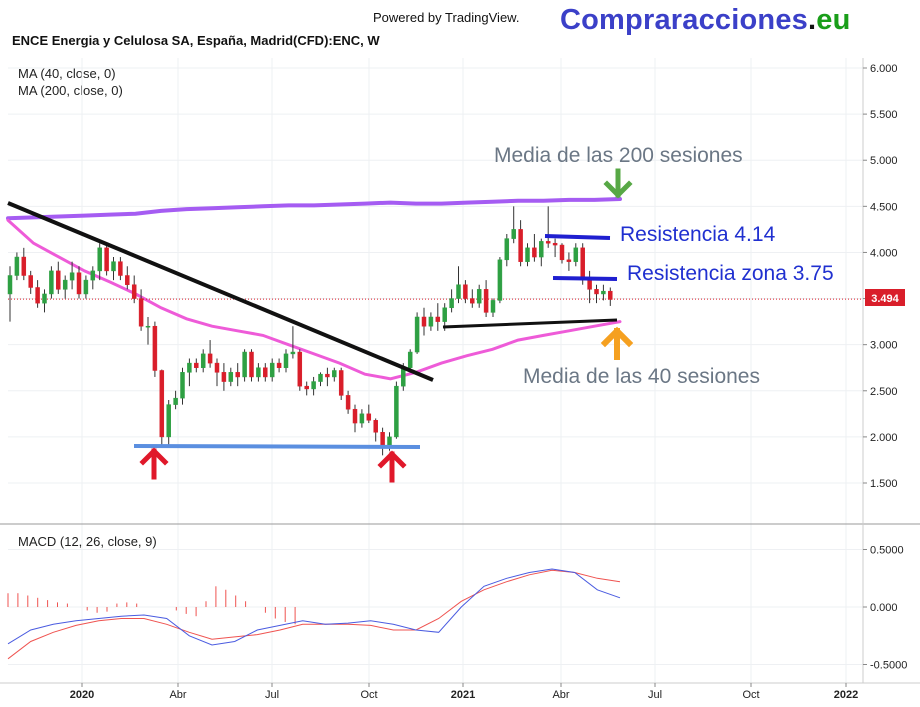  I want to click on ma40-legend-label: MA (40, close, 0), so click(67, 73).